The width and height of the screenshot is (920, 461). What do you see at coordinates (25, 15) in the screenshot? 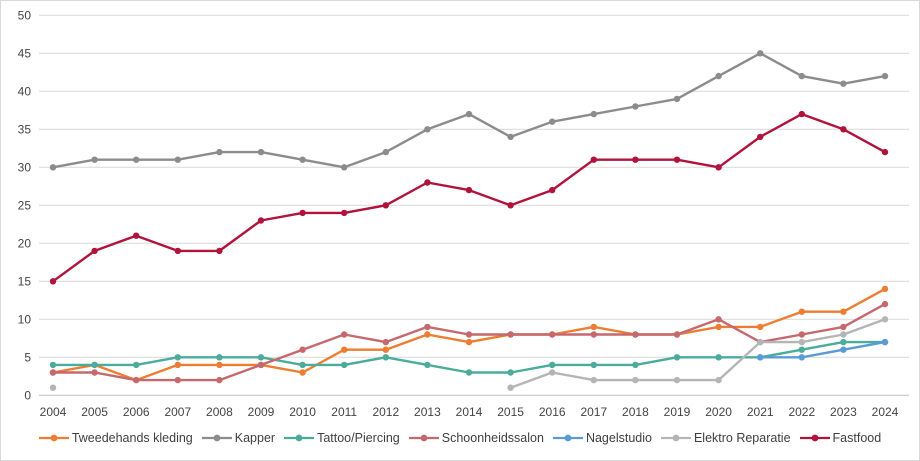
I see `y-tick-label: 50` at bounding box center [25, 15].